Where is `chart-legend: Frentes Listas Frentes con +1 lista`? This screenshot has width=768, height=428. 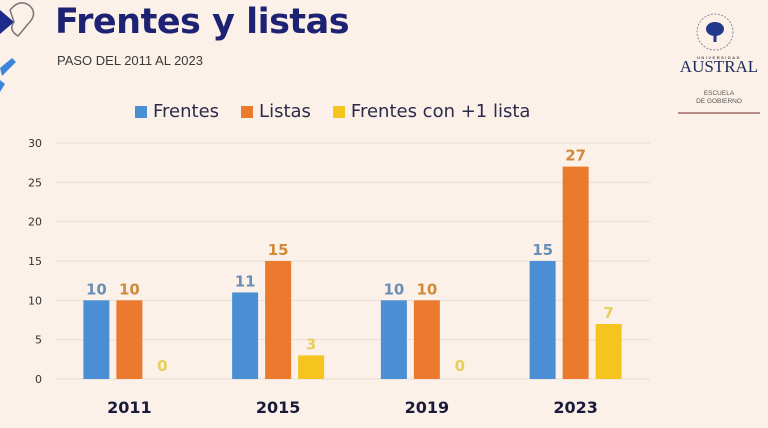
chart-legend: Frentes Listas Frentes con +1 lista is located at coordinates (332, 111).